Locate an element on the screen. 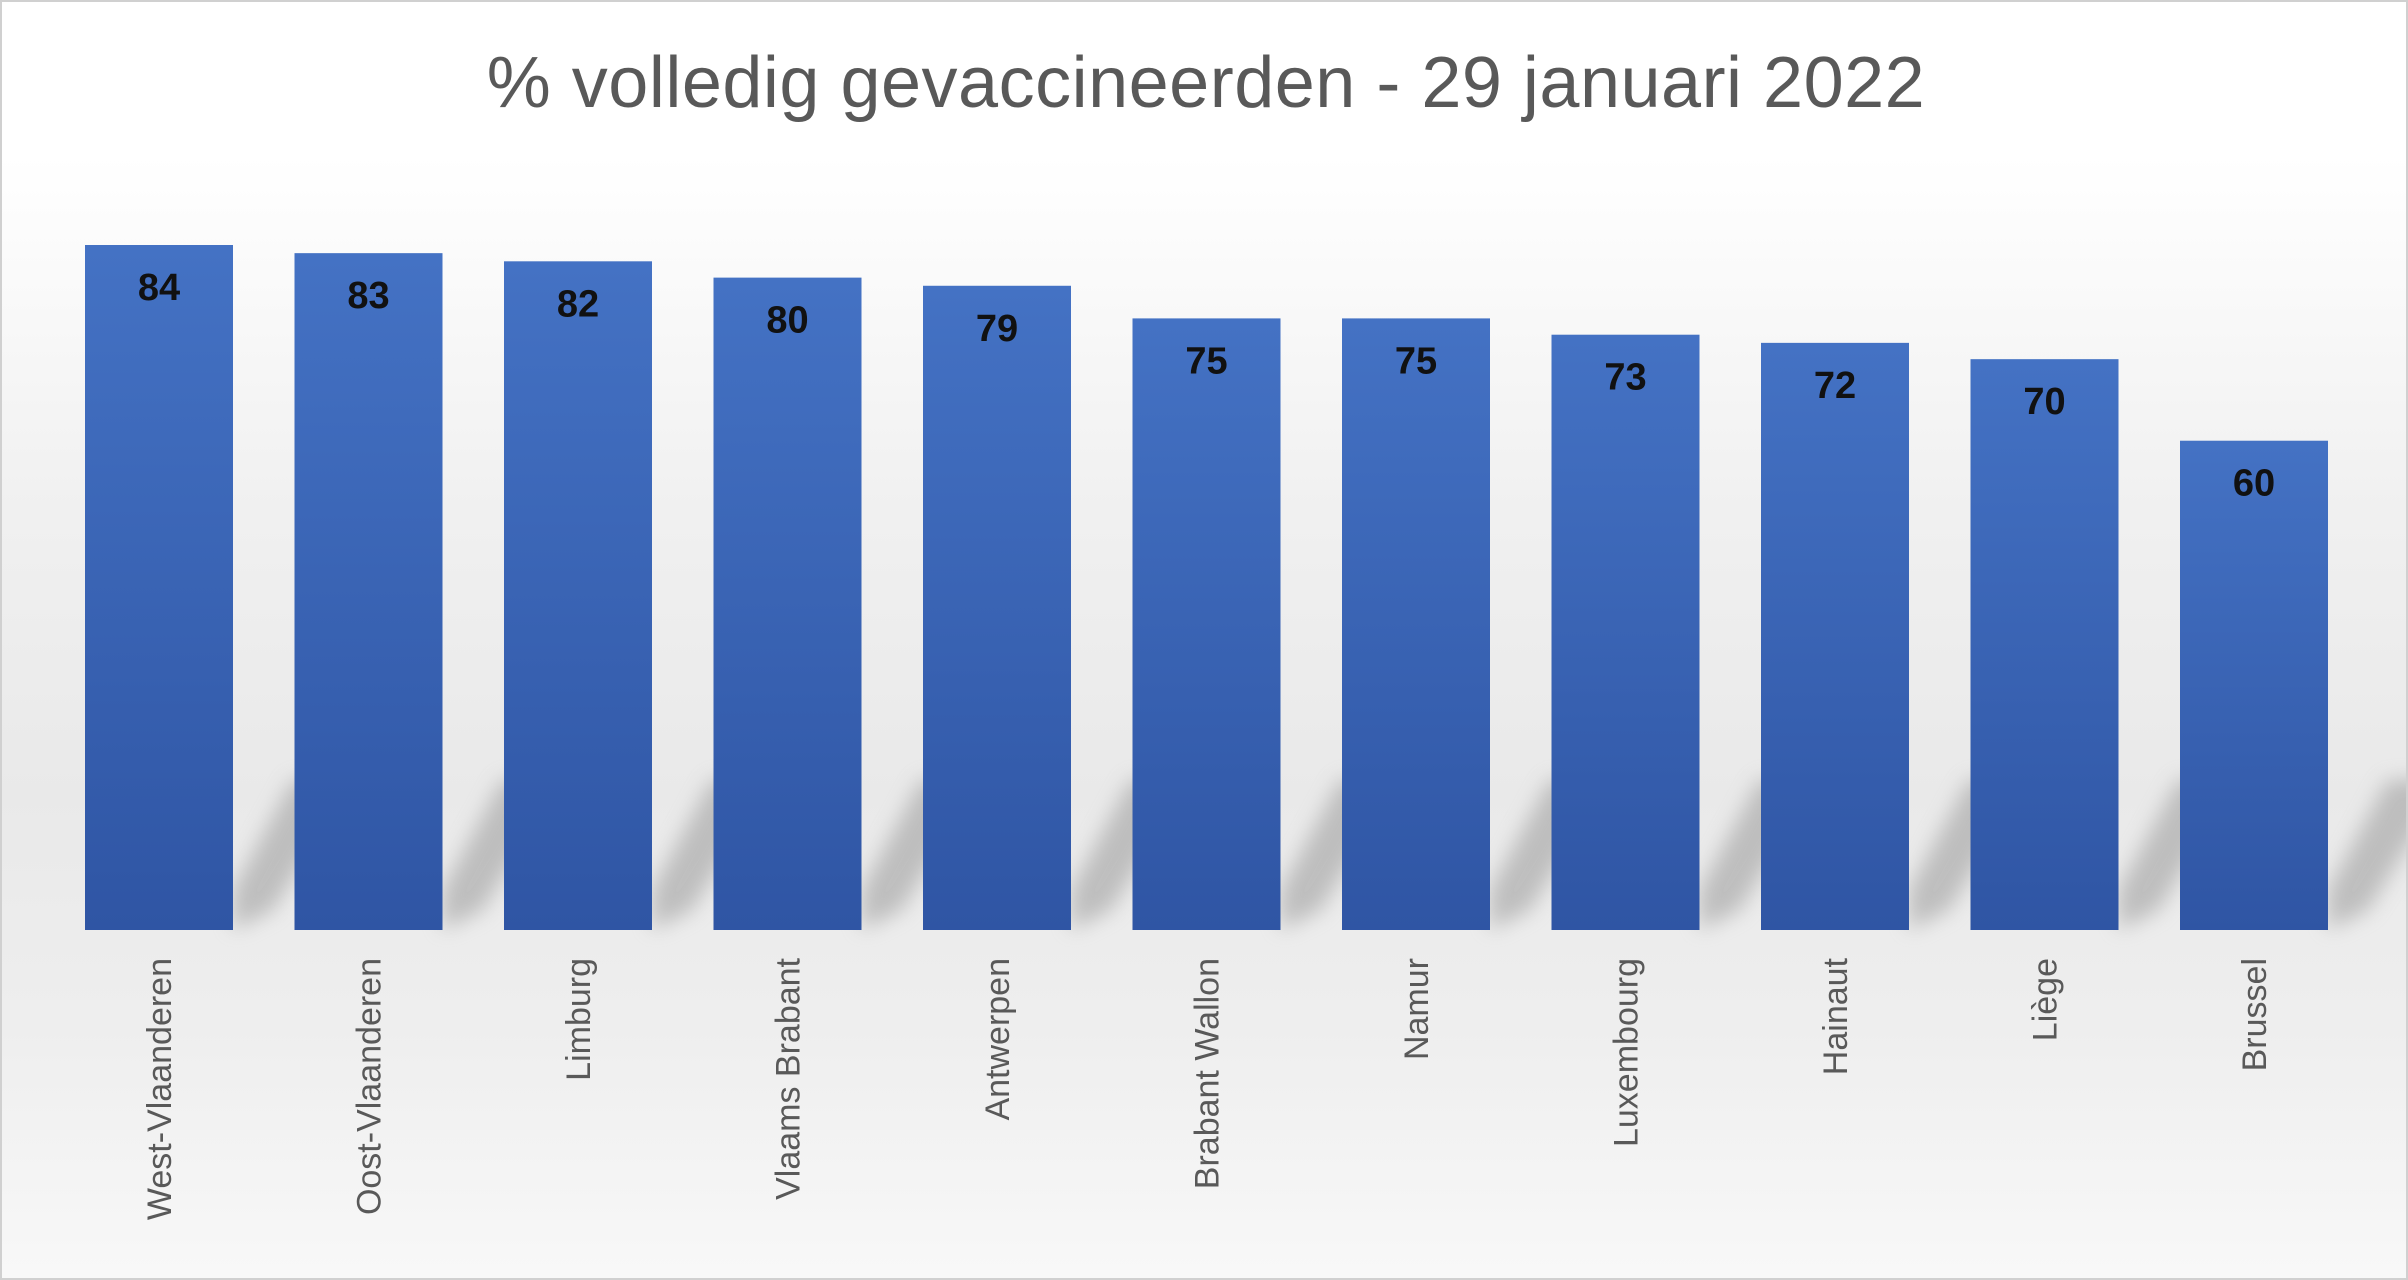 The width and height of the screenshot is (2408, 1280). data-label: 83 is located at coordinates (368, 296).